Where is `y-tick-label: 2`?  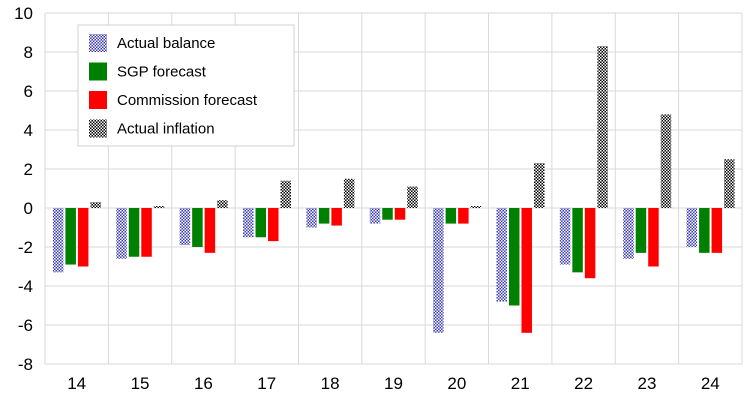
y-tick-label: 2 is located at coordinates (28, 169).